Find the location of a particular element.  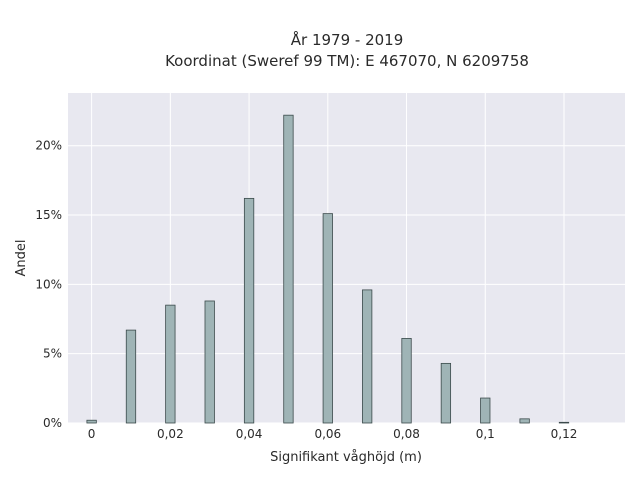

x-tick-label: 0,08 is located at coordinates (406, 434).